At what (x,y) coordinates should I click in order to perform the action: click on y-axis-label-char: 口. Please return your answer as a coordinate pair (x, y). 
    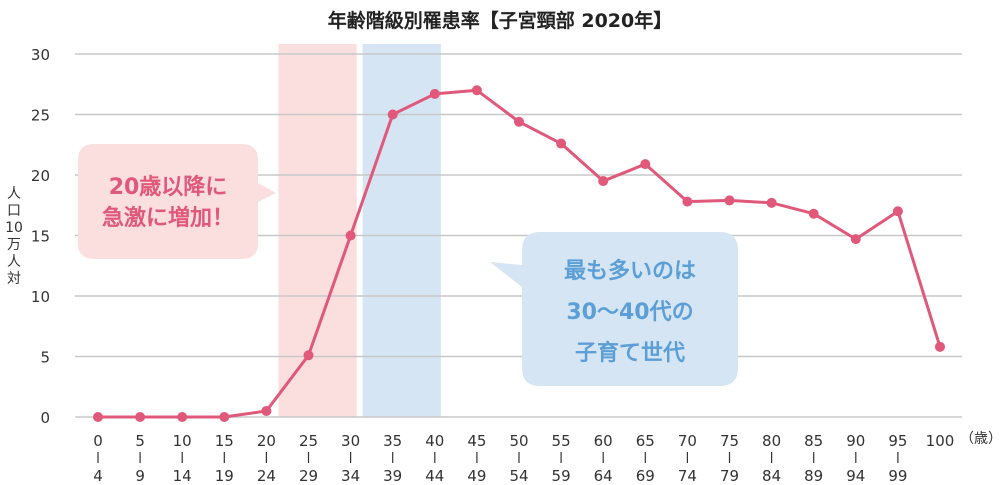
    Looking at the image, I should click on (14, 211).